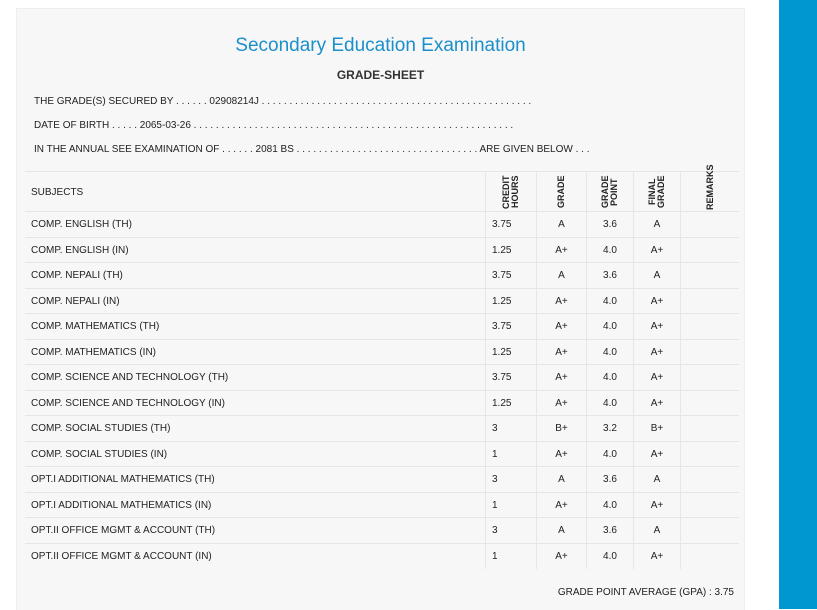 The width and height of the screenshot is (817, 610). What do you see at coordinates (609, 192) in the screenshot?
I see `column-header: GRADE POINT` at bounding box center [609, 192].